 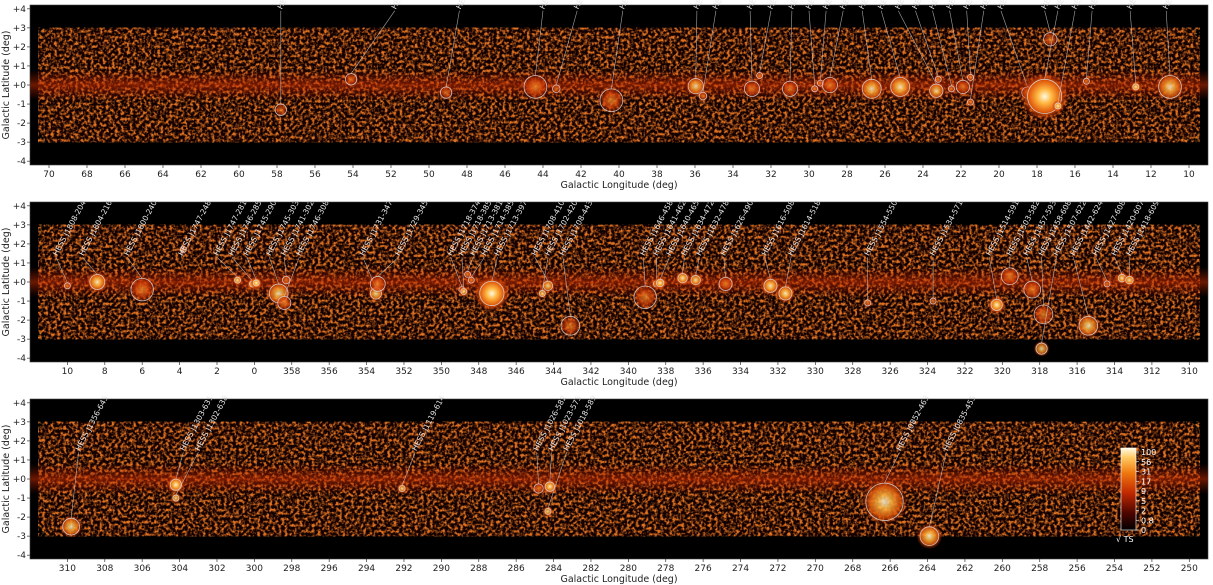 I want to click on y-tick-label: +4, so click(x=20, y=404).